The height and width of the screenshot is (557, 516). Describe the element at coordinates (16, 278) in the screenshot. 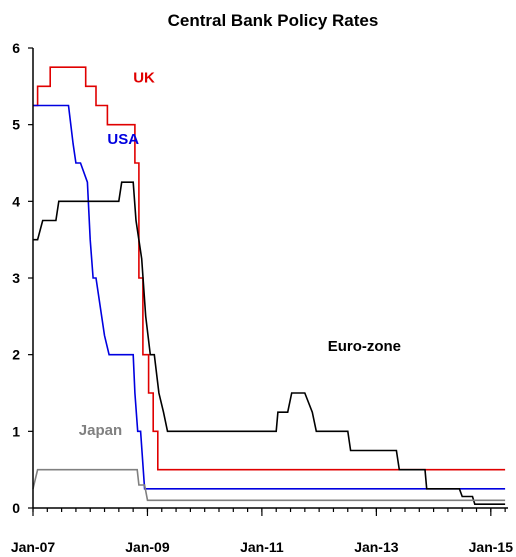

I see `y-tick-label: 3` at that location.